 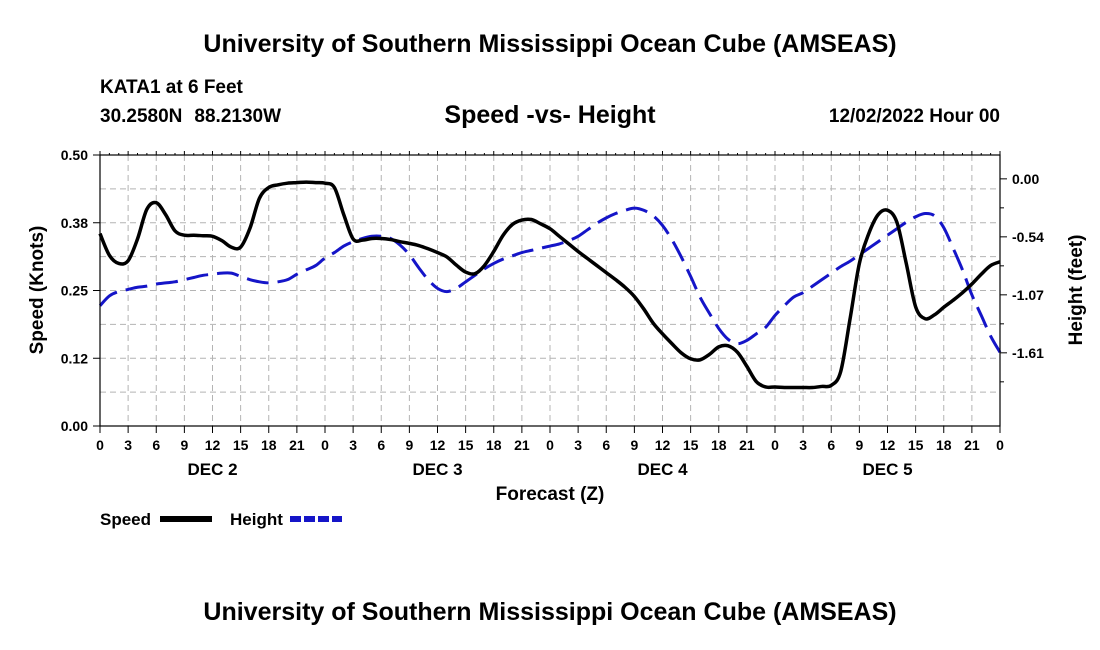 What do you see at coordinates (141, 116) in the screenshot?
I see `latitude-value: 30.2580N` at bounding box center [141, 116].